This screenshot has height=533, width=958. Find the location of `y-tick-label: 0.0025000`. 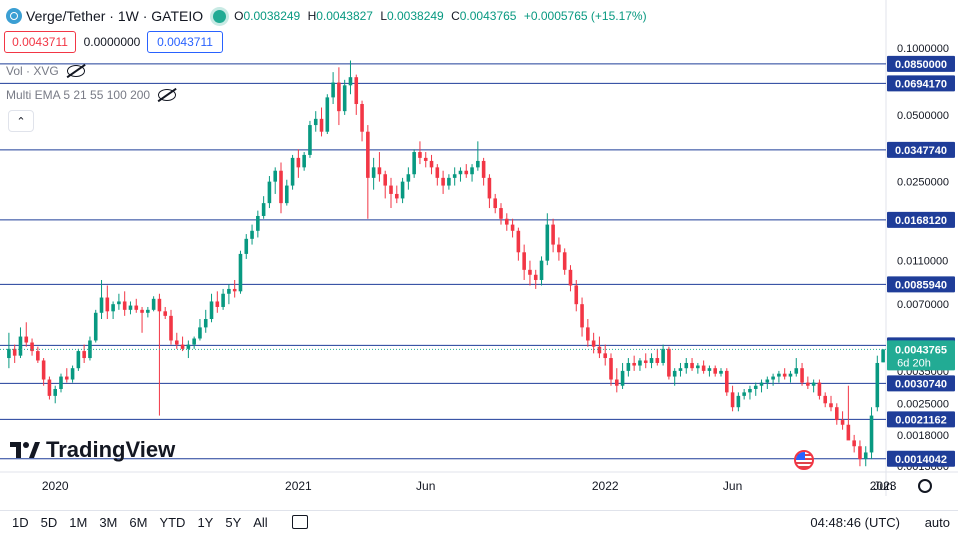

y-tick-label: 0.0025000 is located at coordinates (923, 404).